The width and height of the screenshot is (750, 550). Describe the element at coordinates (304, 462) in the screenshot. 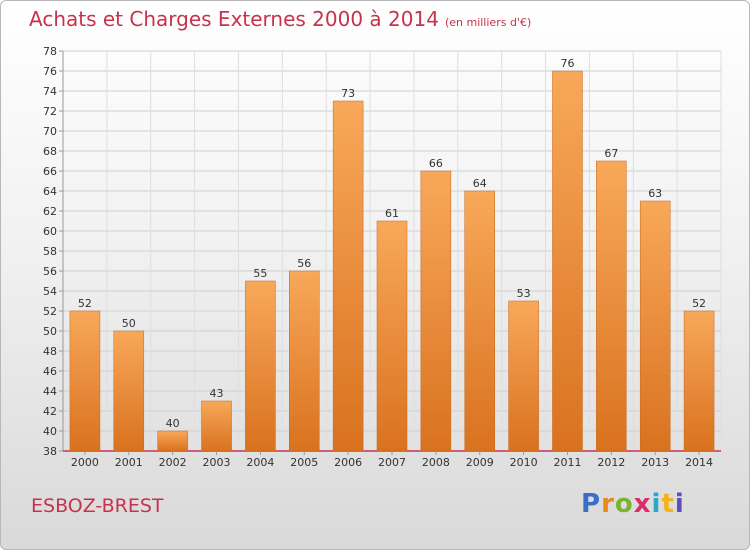

I see `x-tick-label: 2005` at that location.